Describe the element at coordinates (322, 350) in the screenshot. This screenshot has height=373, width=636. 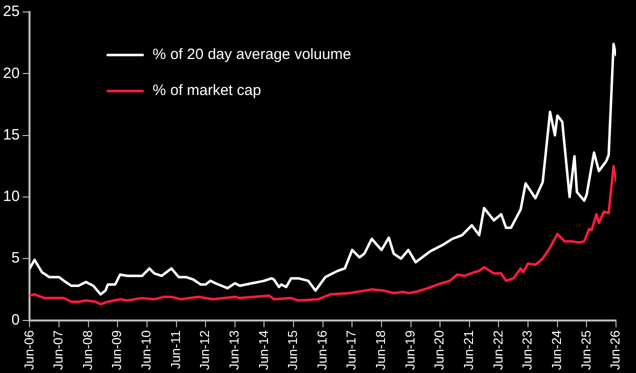
I see `x-tick-label: Jun-16` at that location.